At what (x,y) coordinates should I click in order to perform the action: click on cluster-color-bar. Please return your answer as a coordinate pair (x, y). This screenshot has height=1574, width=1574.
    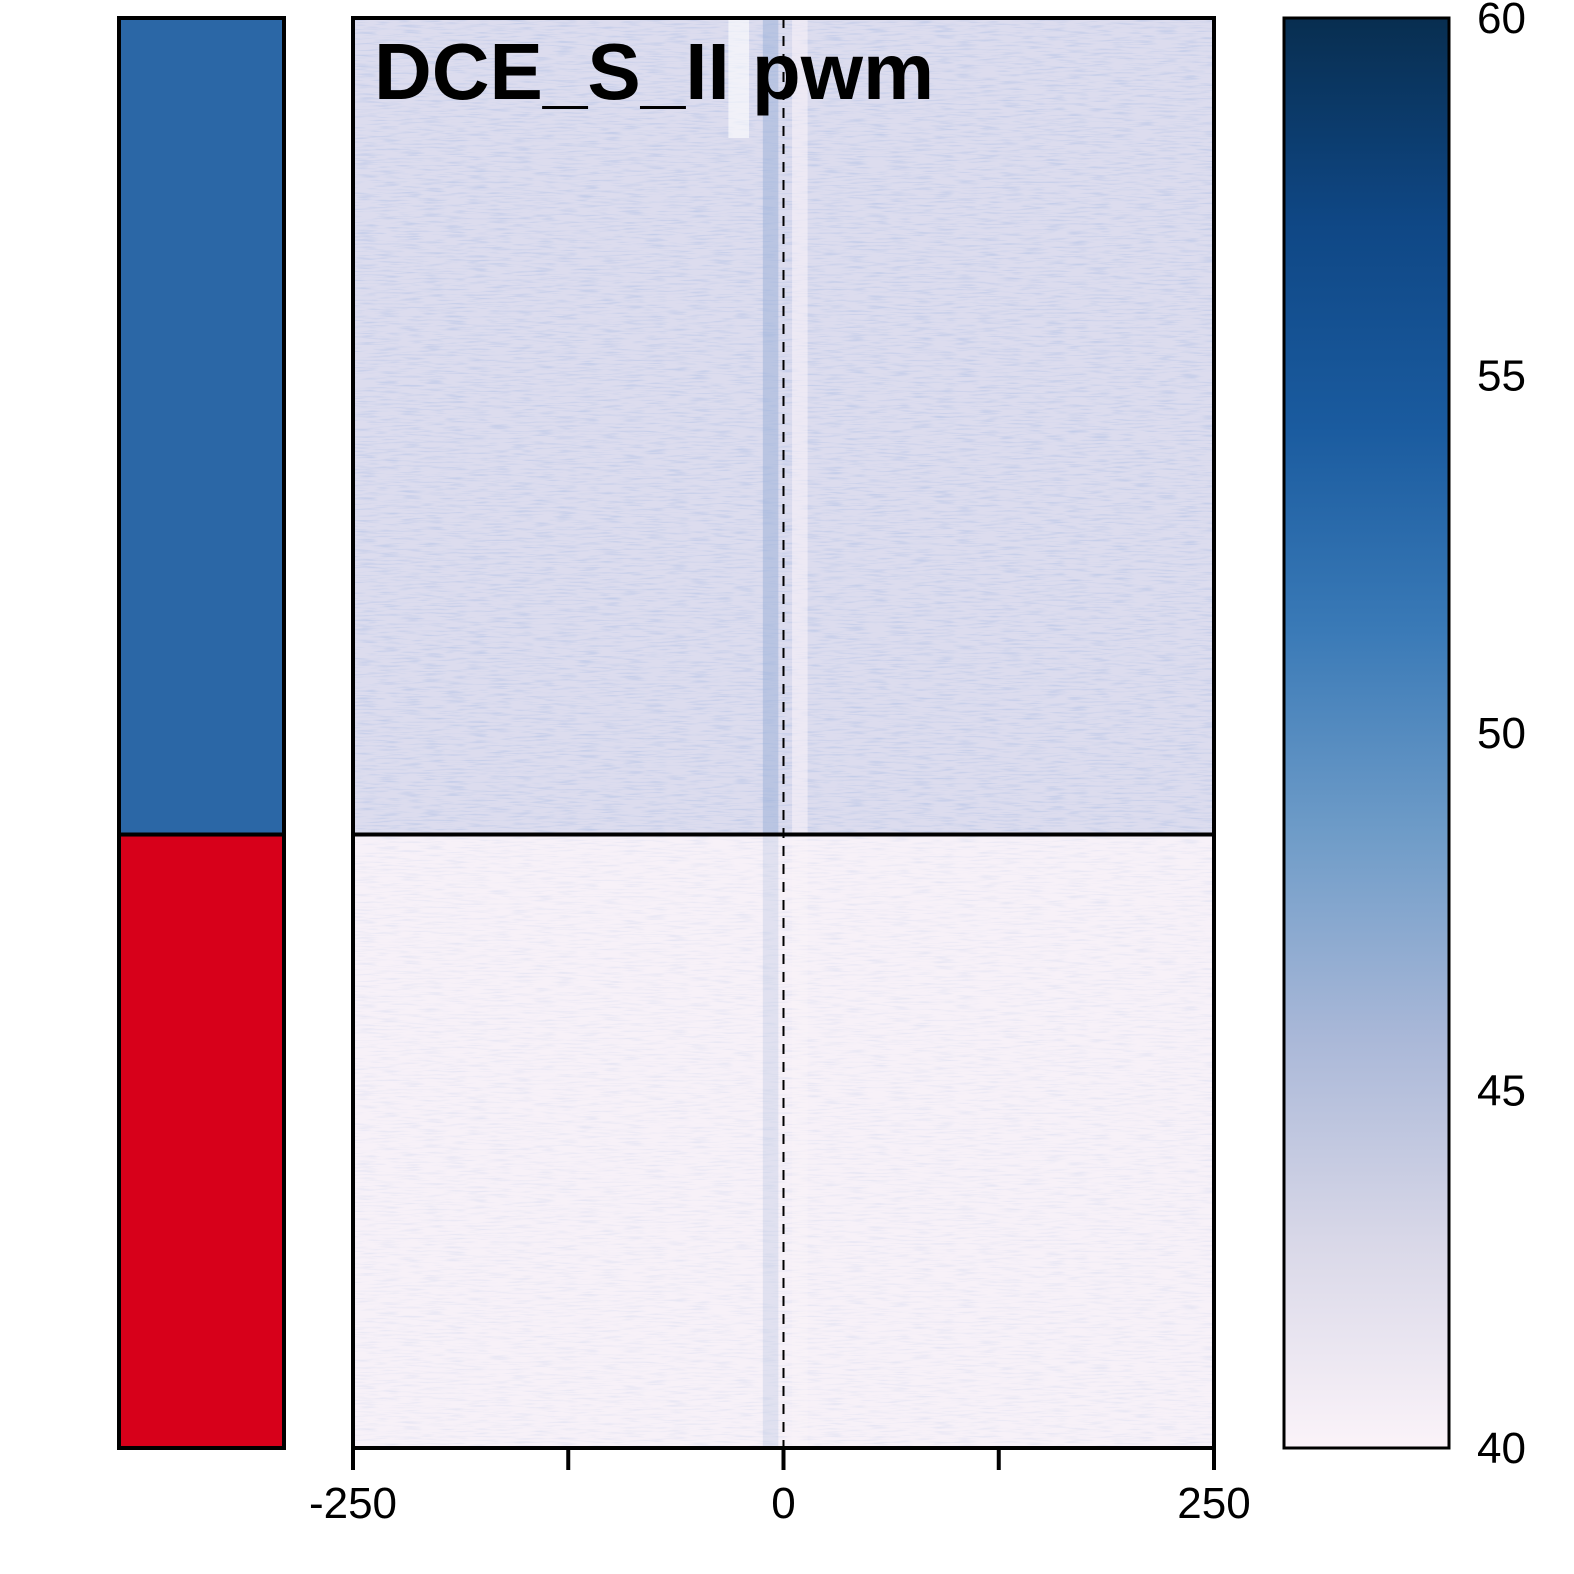
    Looking at the image, I should click on (201, 733).